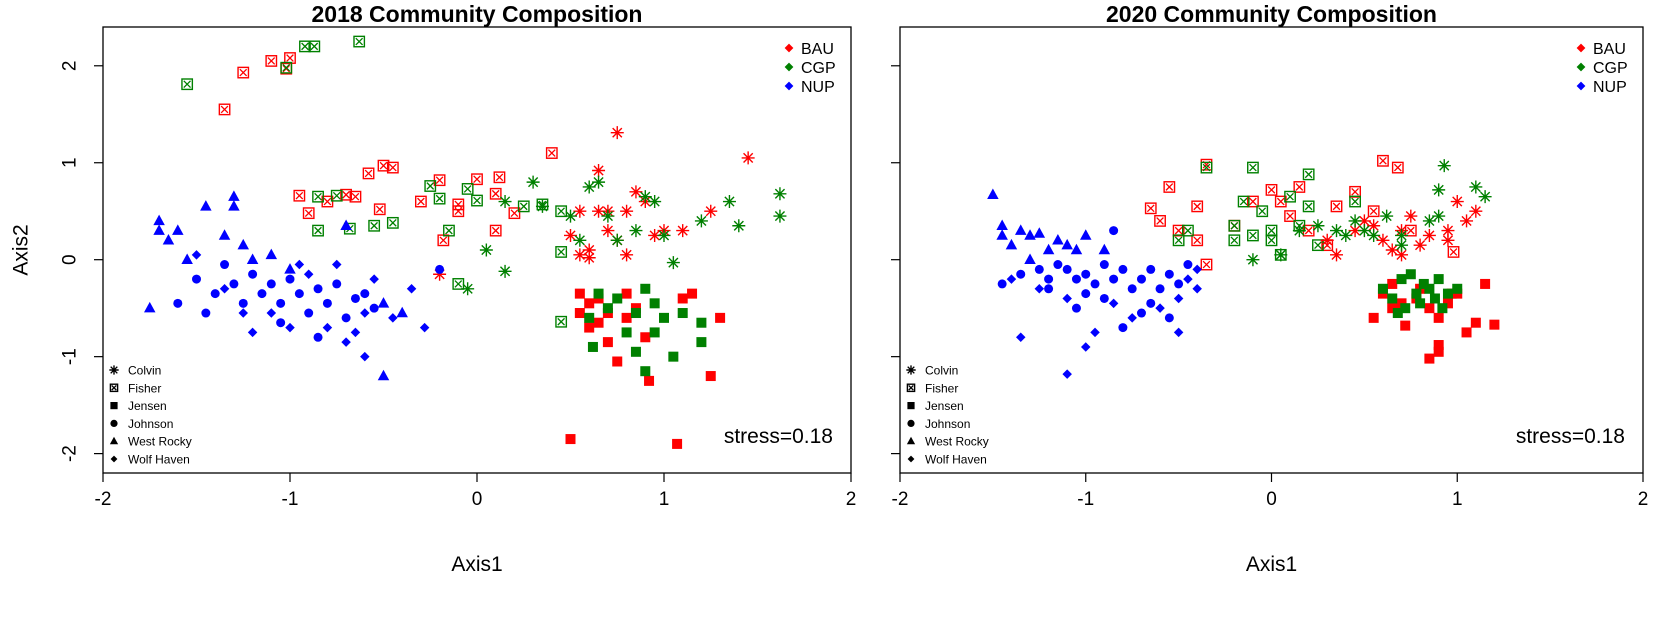 The height and width of the screenshot is (626, 1673). I want to click on stress-annotation: stress=0.18, so click(778, 436).